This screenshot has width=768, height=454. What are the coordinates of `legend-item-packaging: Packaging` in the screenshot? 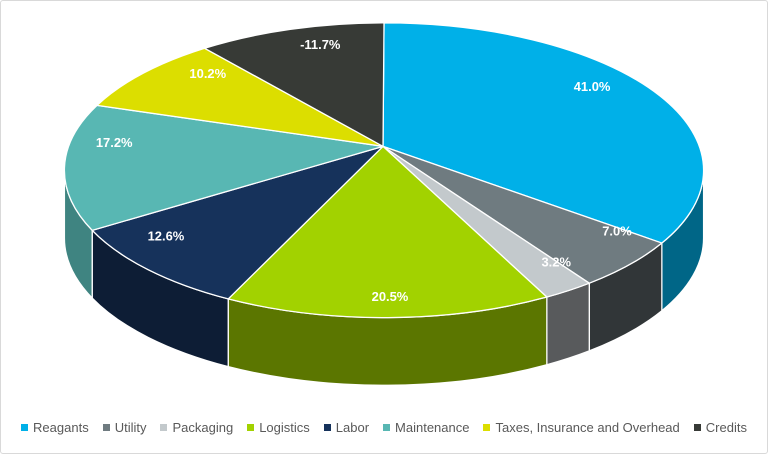 It's located at (196, 427).